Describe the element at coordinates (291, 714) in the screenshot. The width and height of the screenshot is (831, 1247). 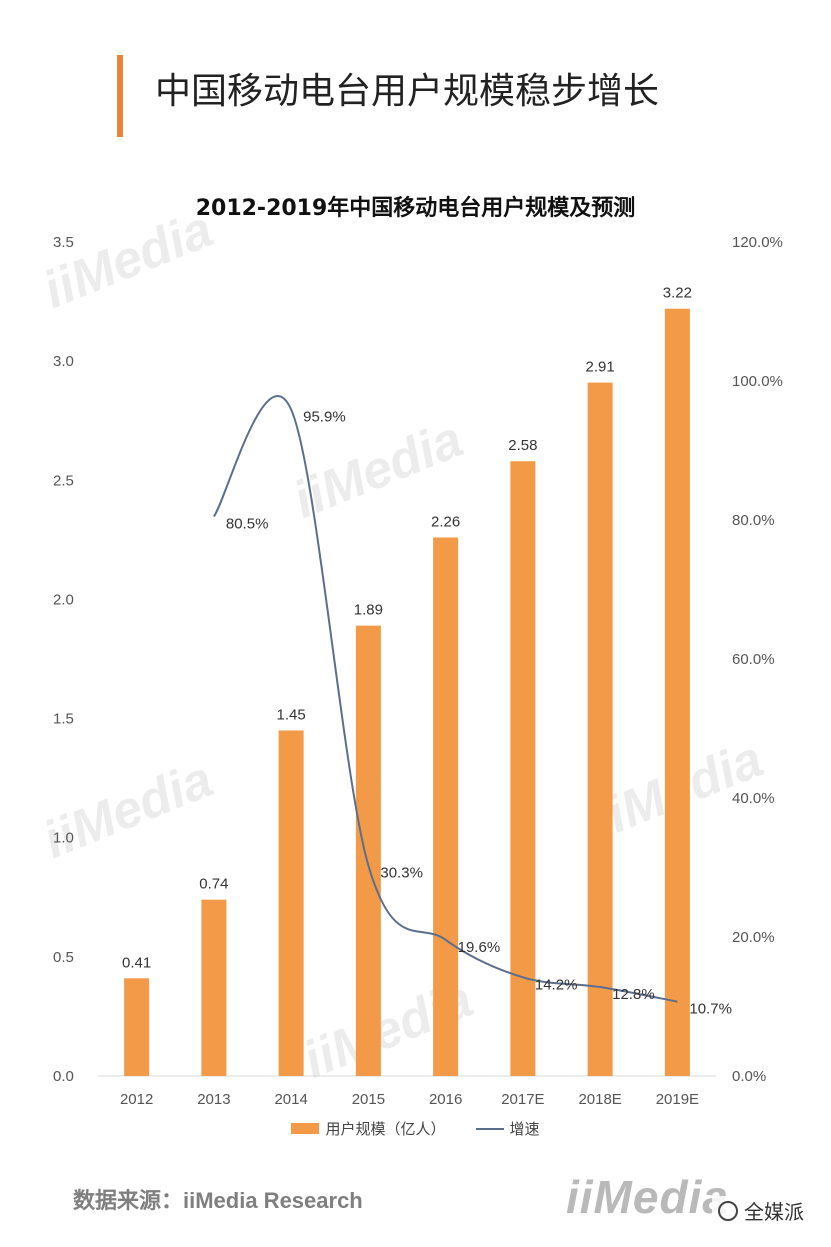
I see `bar-data-label: 1.45` at that location.